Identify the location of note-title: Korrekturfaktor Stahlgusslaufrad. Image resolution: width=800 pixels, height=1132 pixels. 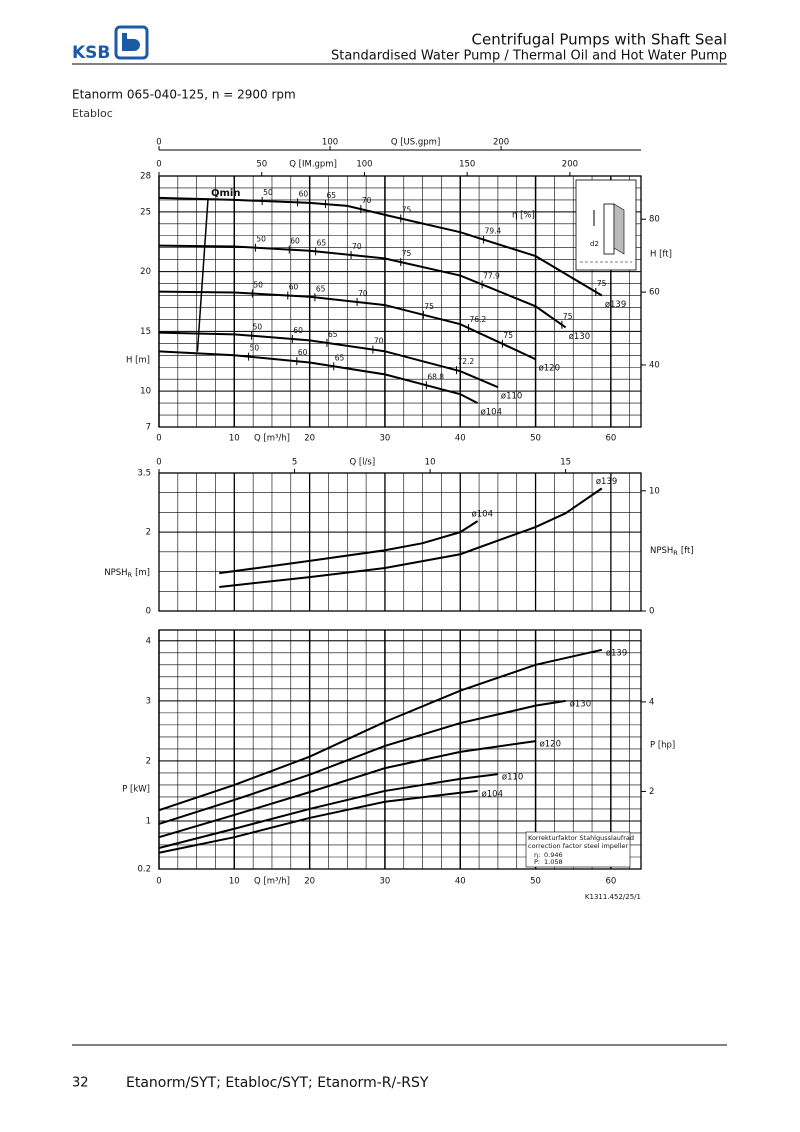
(581, 838).